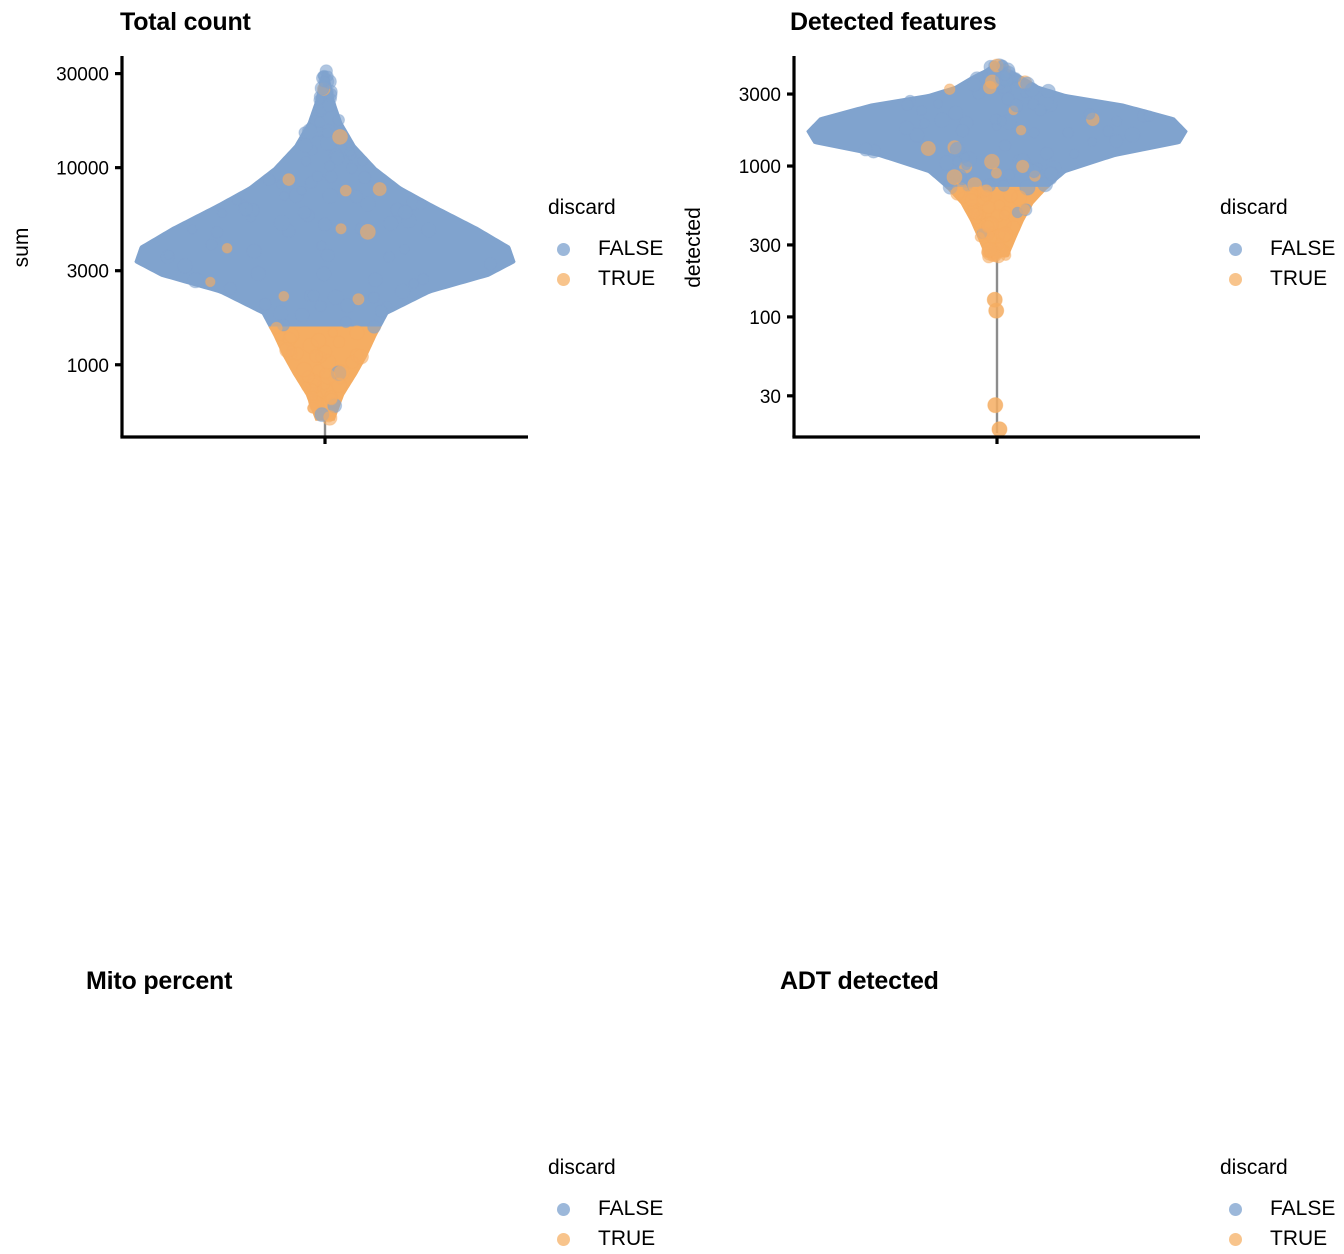 Image resolution: width=1344 pixels, height=1254 pixels. Describe the element at coordinates (893, 22) in the screenshot. I see `panel-title-detected-features: Detected features` at that location.